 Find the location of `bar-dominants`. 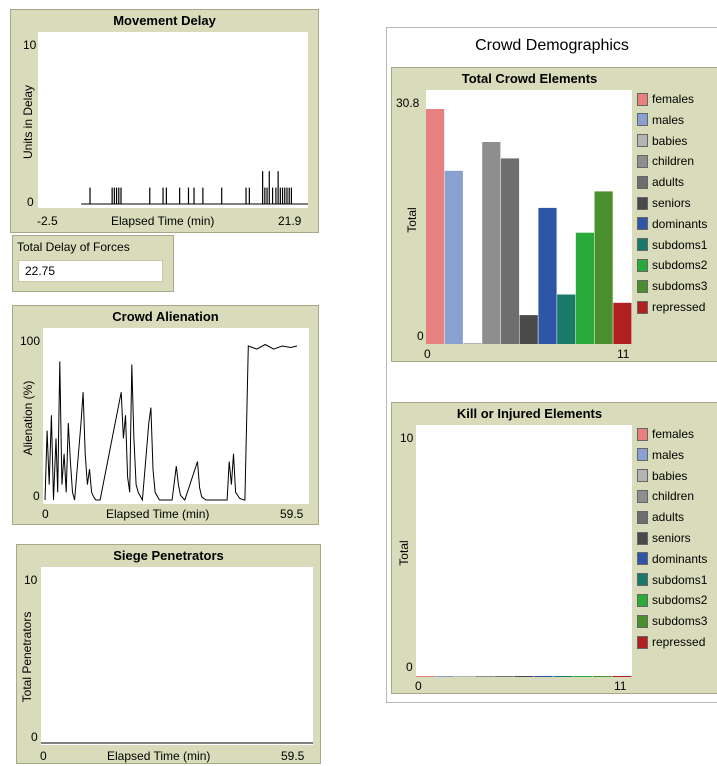

bar-dominants is located at coordinates (543, 676).